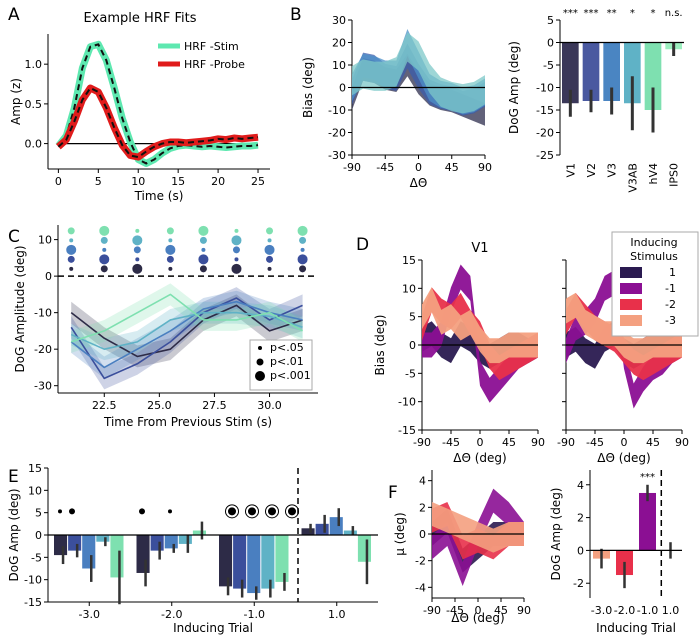 Image resolution: width=700 pixels, height=635 pixels. I want to click on legend-label: HRF -Stim, so click(211, 46).